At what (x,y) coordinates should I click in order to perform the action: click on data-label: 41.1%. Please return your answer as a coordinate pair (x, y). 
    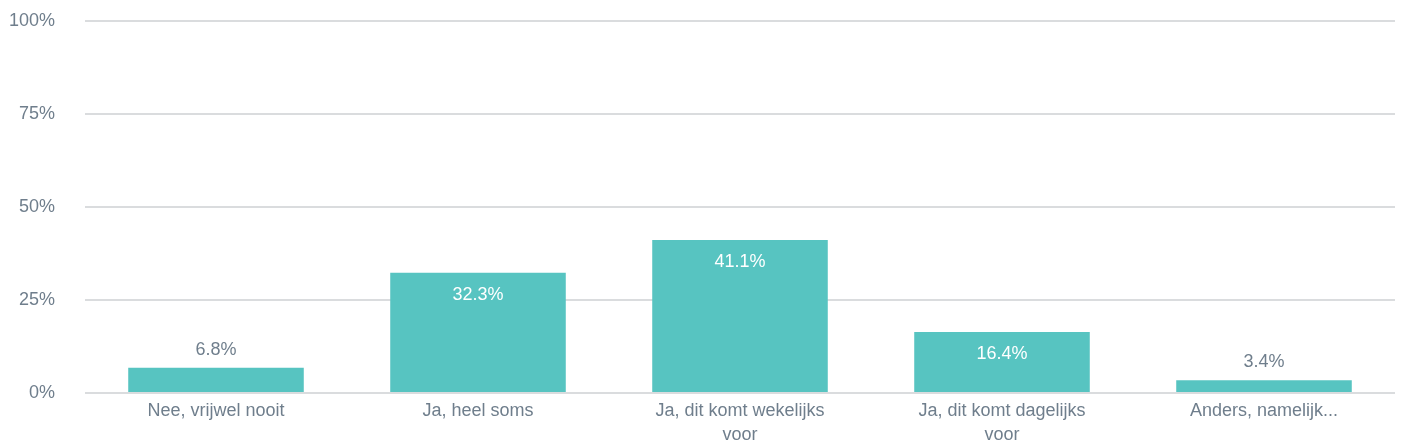
    Looking at the image, I should click on (740, 261).